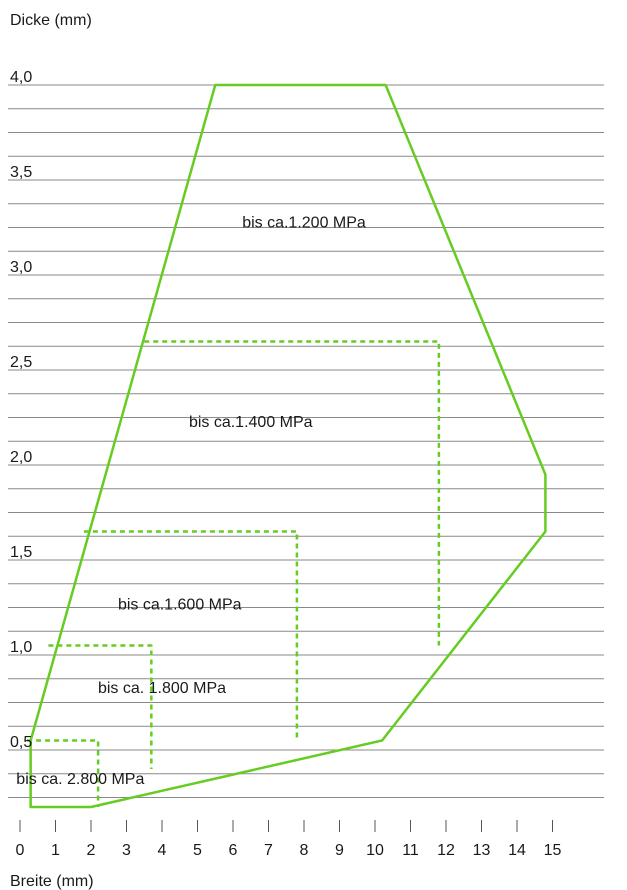 Image resolution: width=627 pixels, height=890 pixels. I want to click on x-tick-label: 0, so click(20, 850).